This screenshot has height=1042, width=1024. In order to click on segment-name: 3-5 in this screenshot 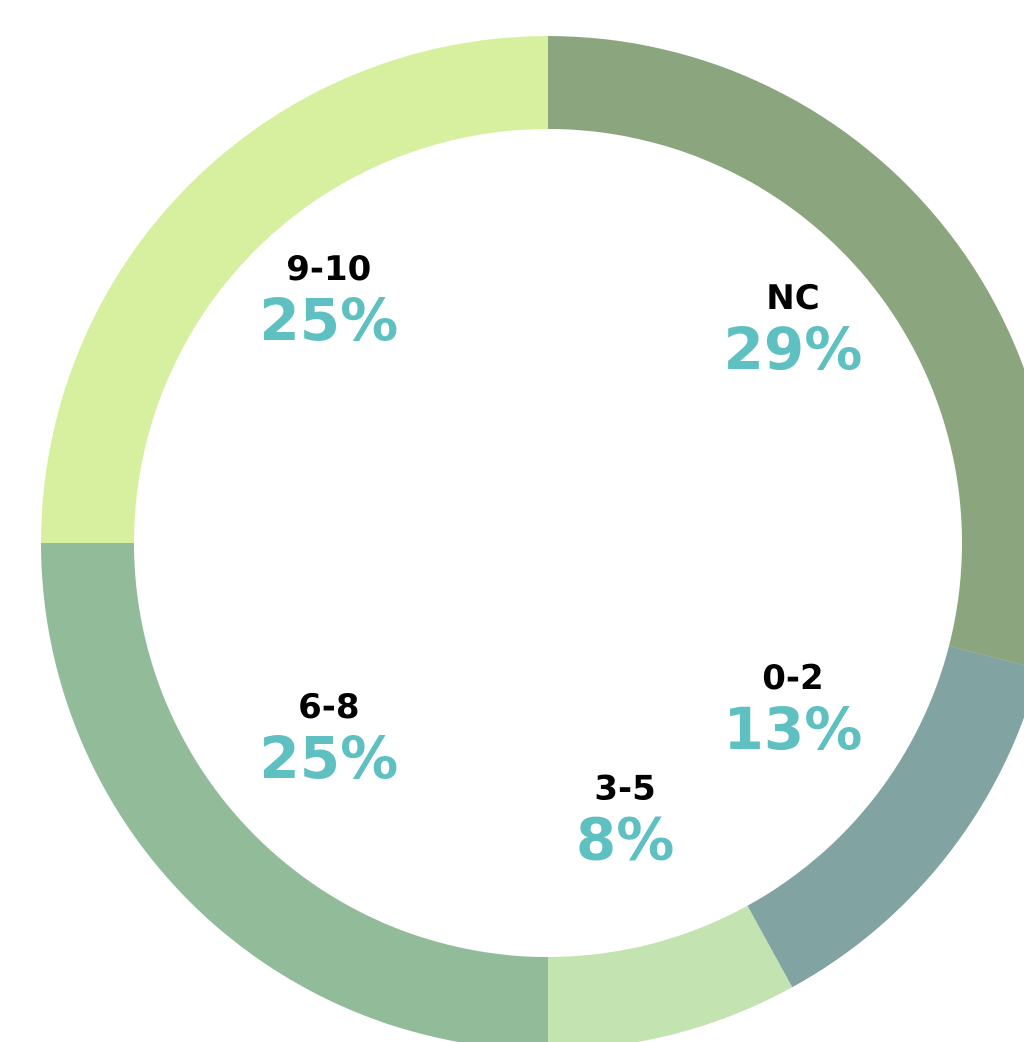, I will do `click(624, 788)`.